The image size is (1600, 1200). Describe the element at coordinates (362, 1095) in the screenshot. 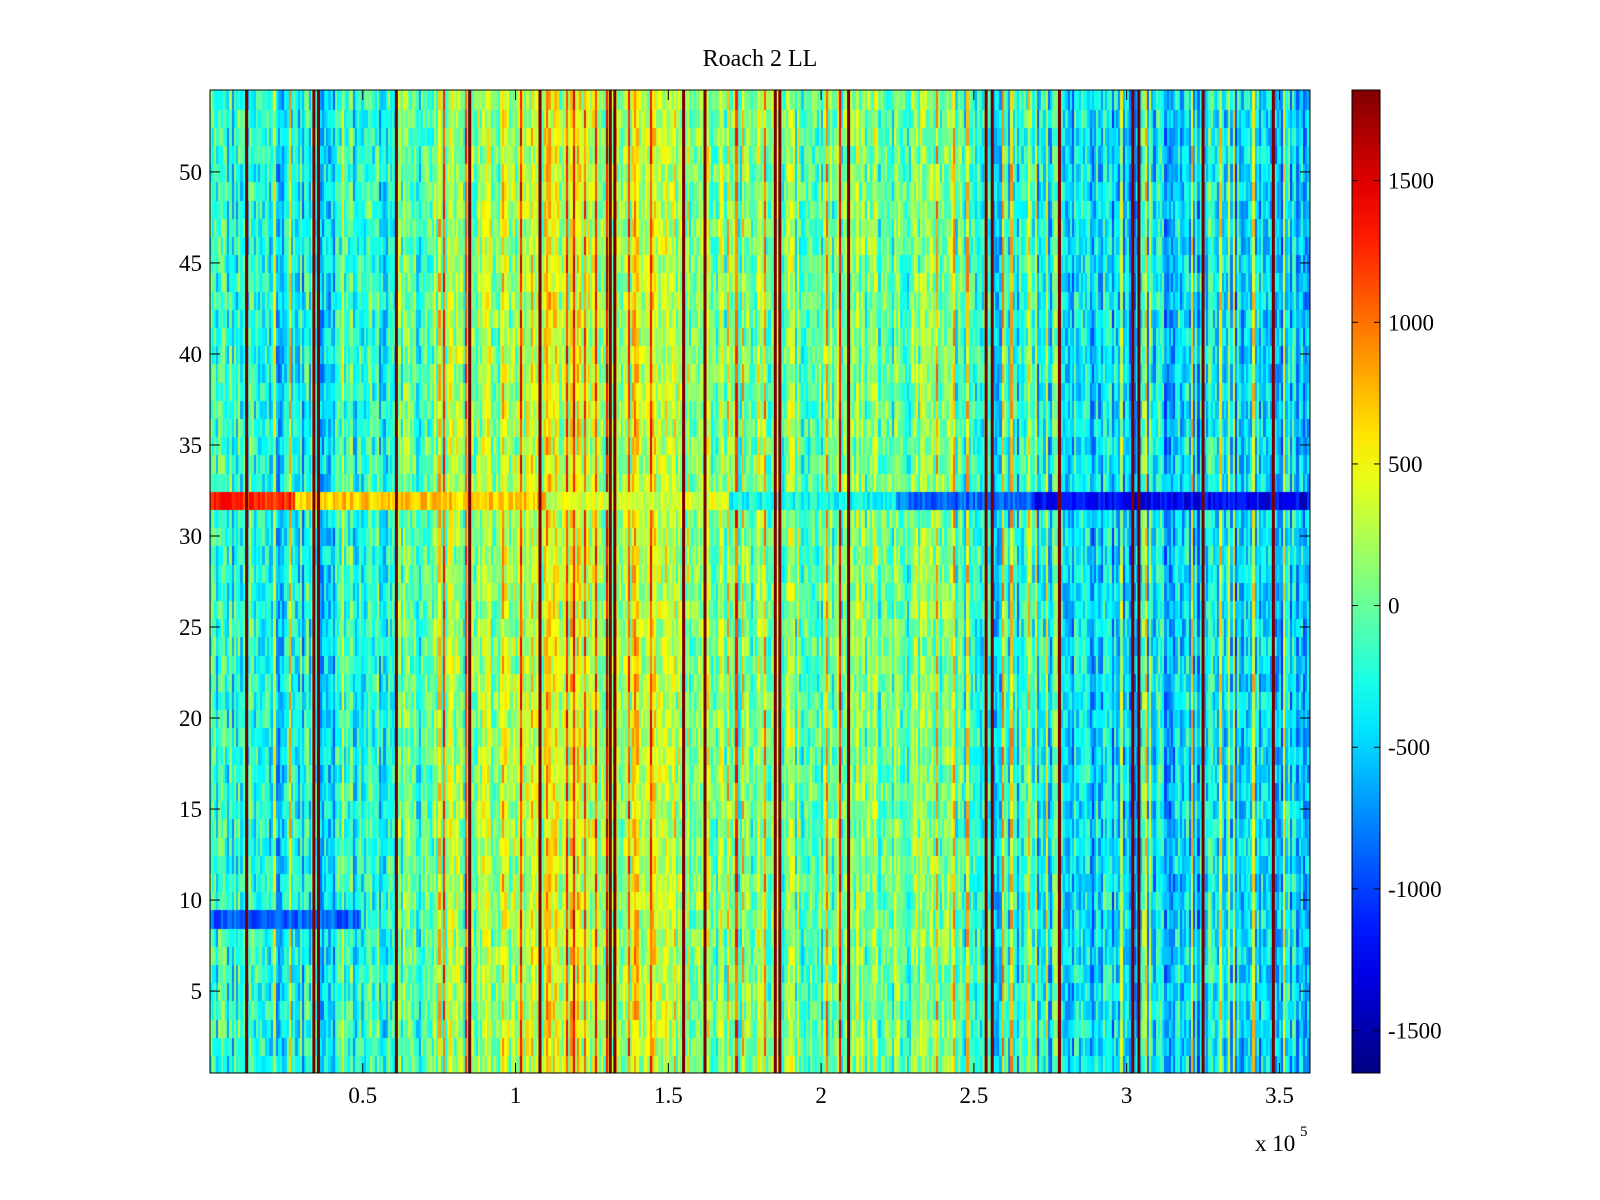

I see `x-tick-label: 0.5` at that location.